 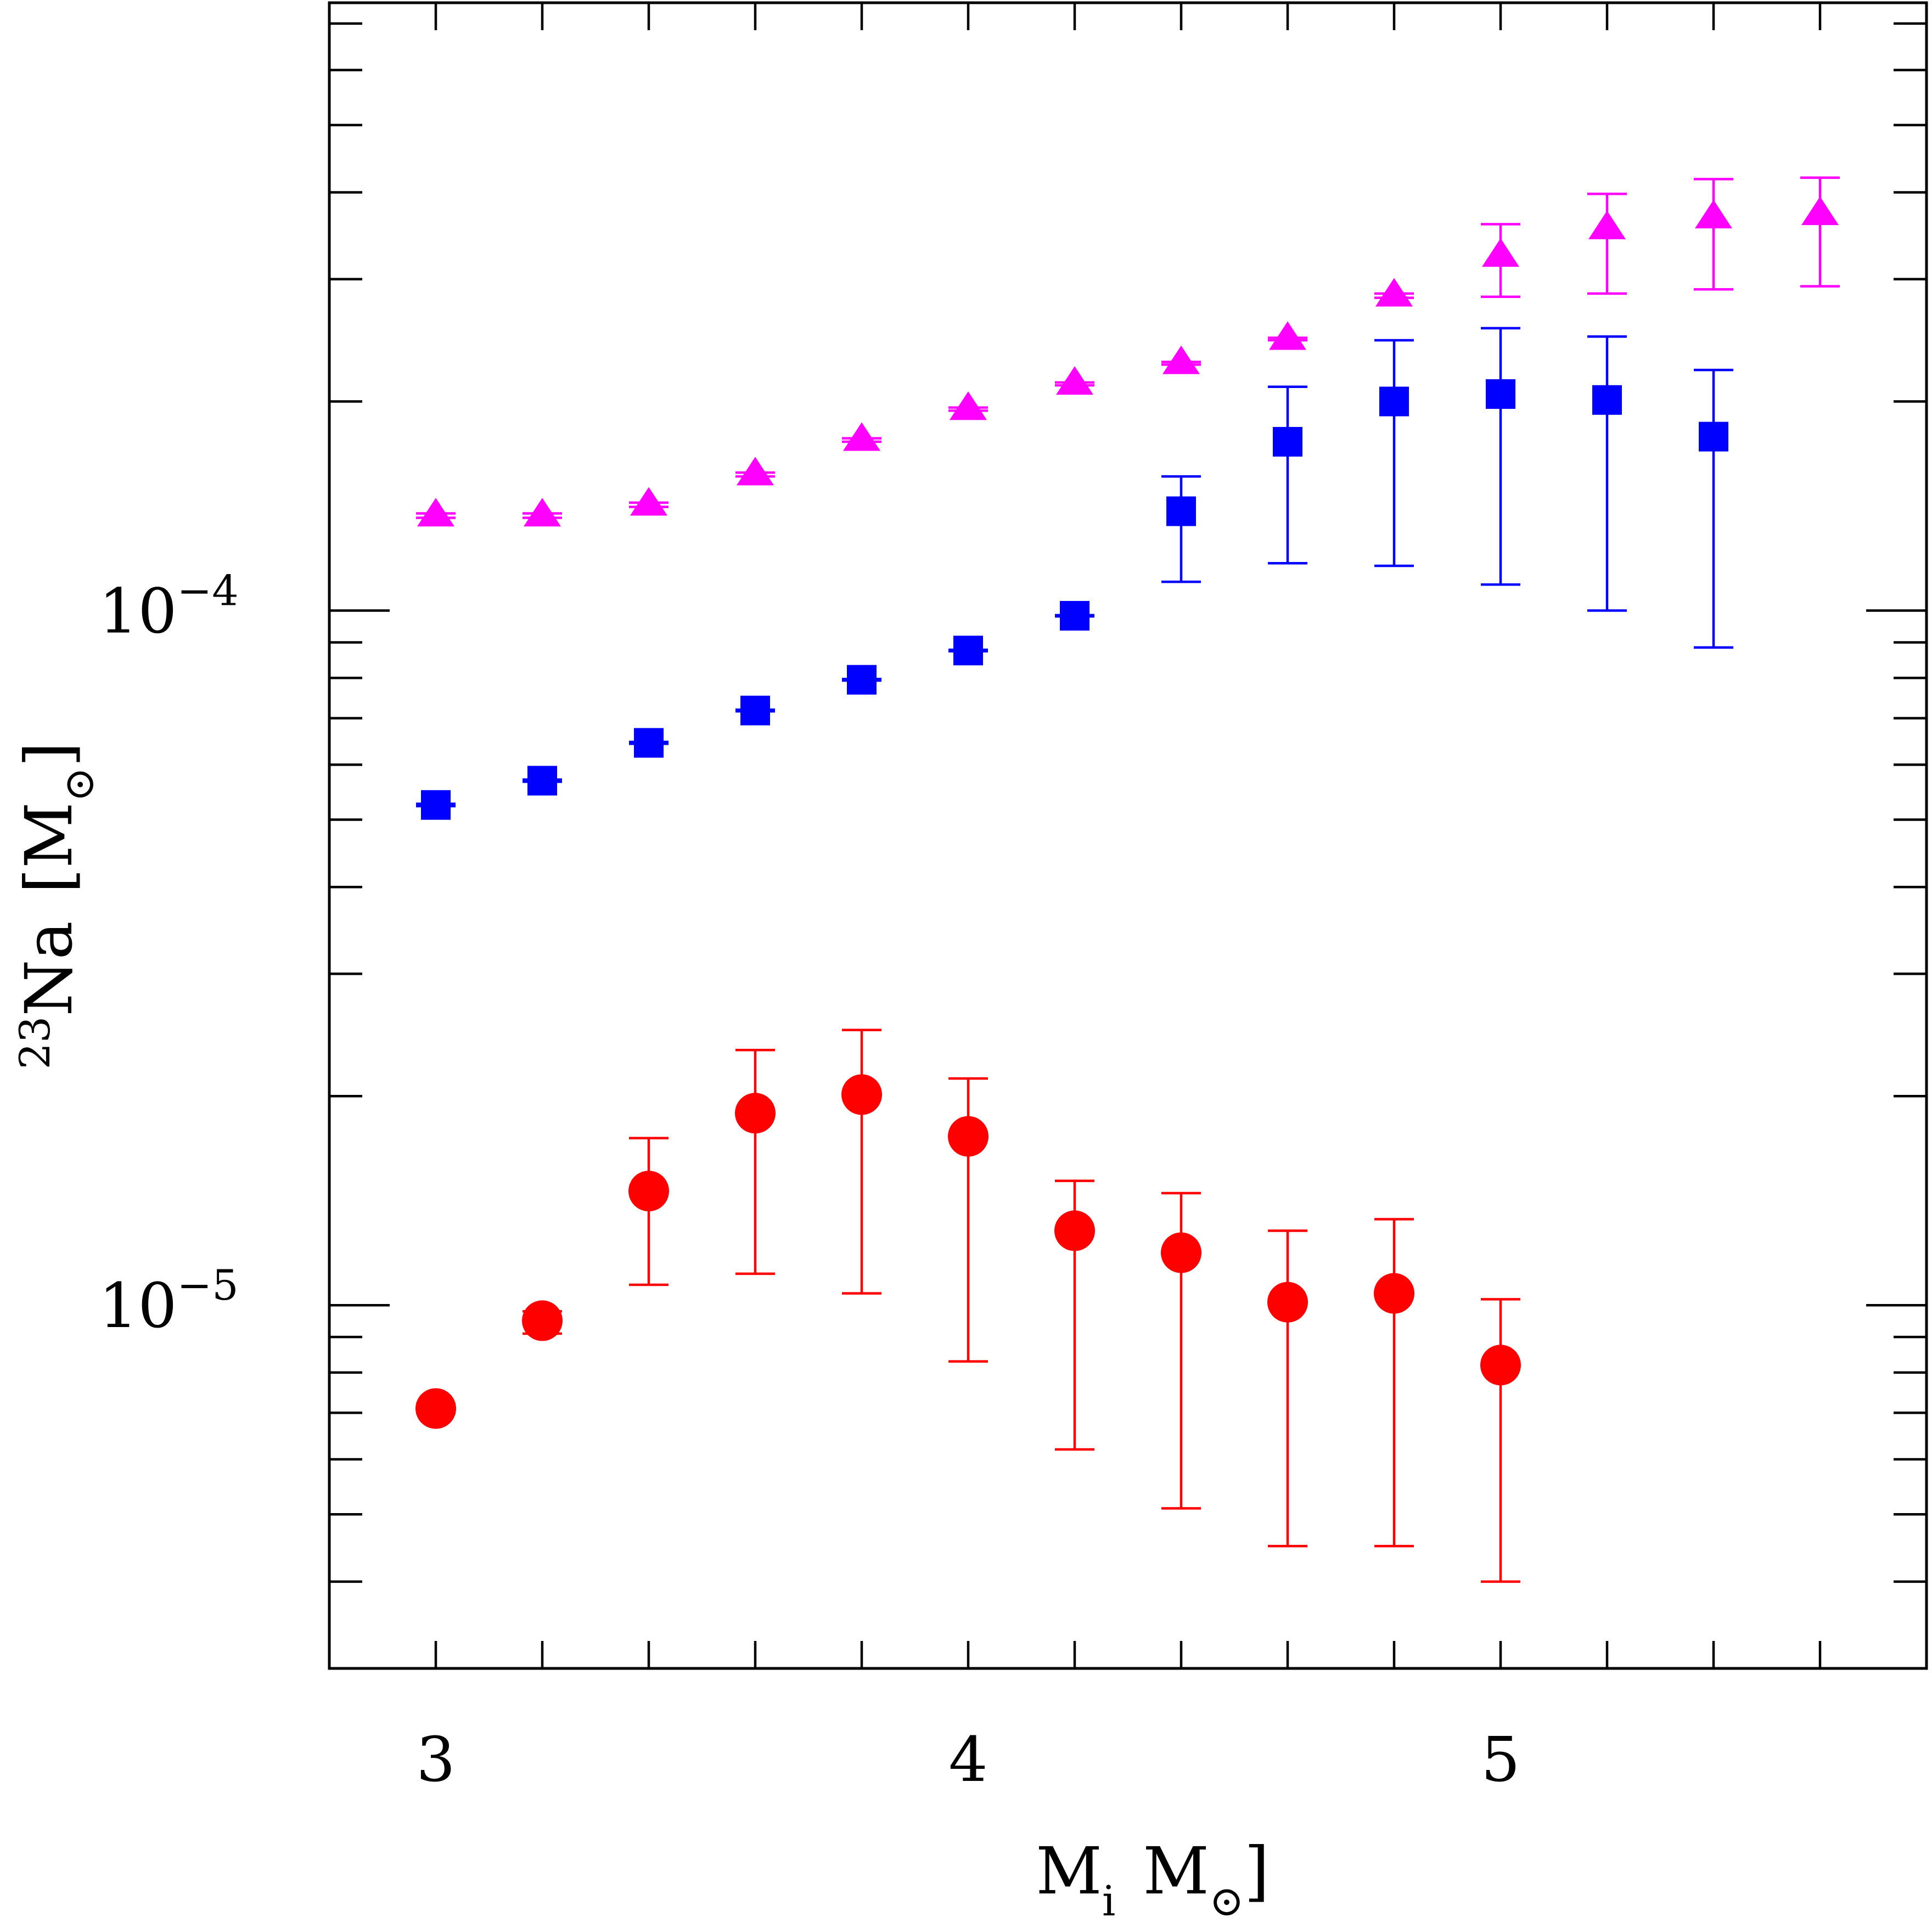 I want to click on y-tick-label-exponent: −4, so click(x=208, y=590).